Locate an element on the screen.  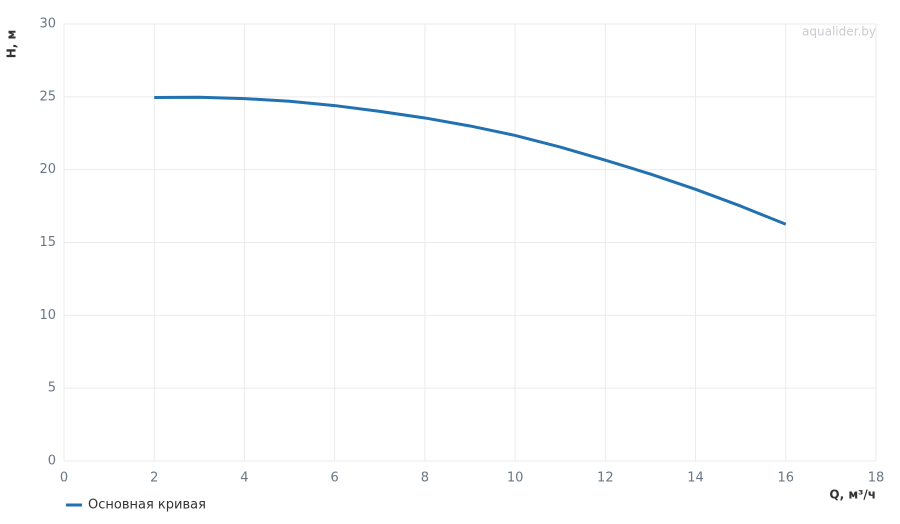
x-tick-label: 12 is located at coordinates (605, 478).